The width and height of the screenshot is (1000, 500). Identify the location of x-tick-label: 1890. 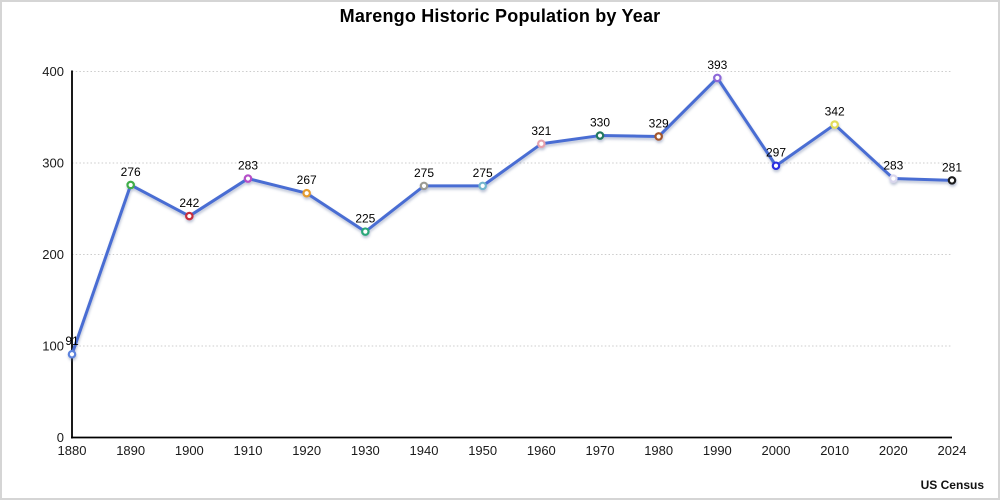
(130, 450).